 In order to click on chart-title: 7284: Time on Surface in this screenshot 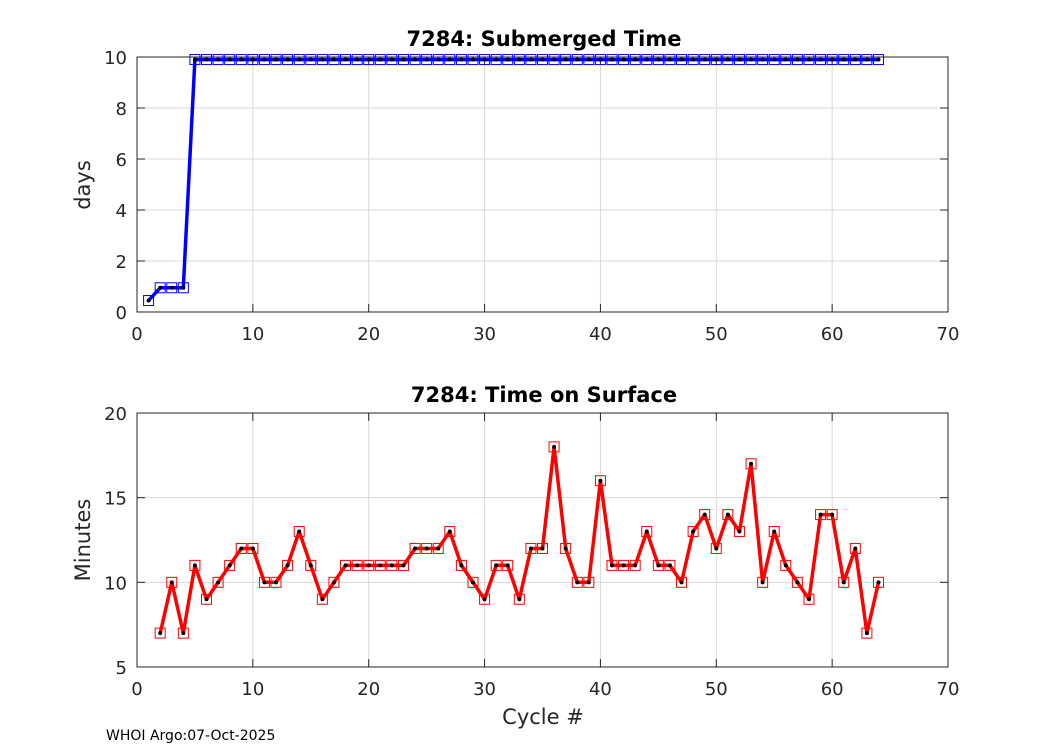, I will do `click(544, 395)`.